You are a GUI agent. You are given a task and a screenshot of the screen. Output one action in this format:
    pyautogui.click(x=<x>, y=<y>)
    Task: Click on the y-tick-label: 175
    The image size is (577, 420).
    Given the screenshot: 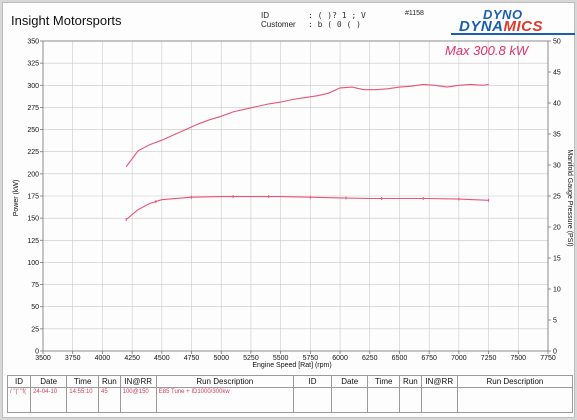 What is the action you would take?
    pyautogui.click(x=33, y=197)
    